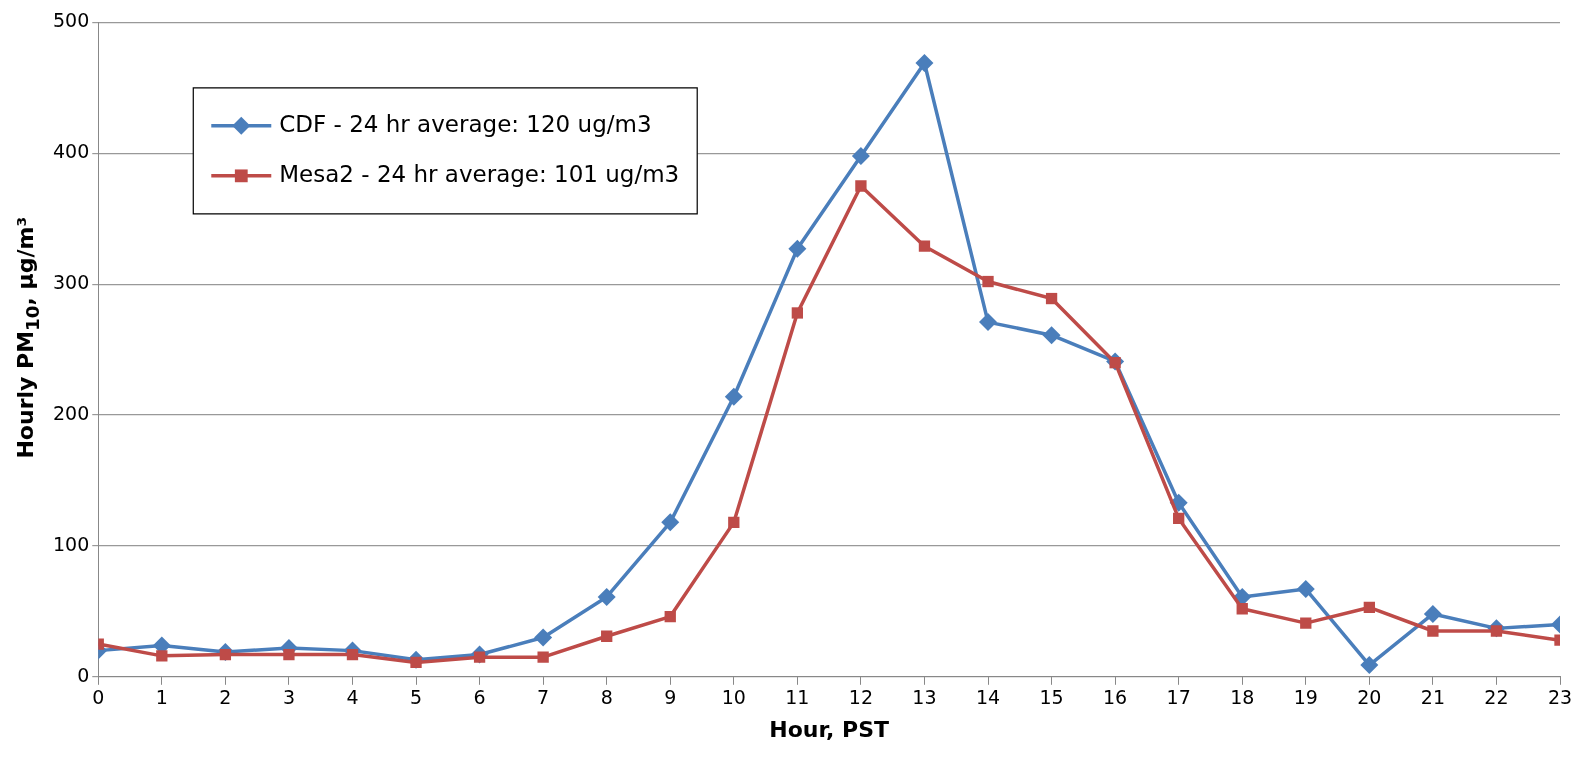 The image size is (1593, 760). Describe the element at coordinates (98, 697) in the screenshot. I see `x-tick-label: 0` at that location.